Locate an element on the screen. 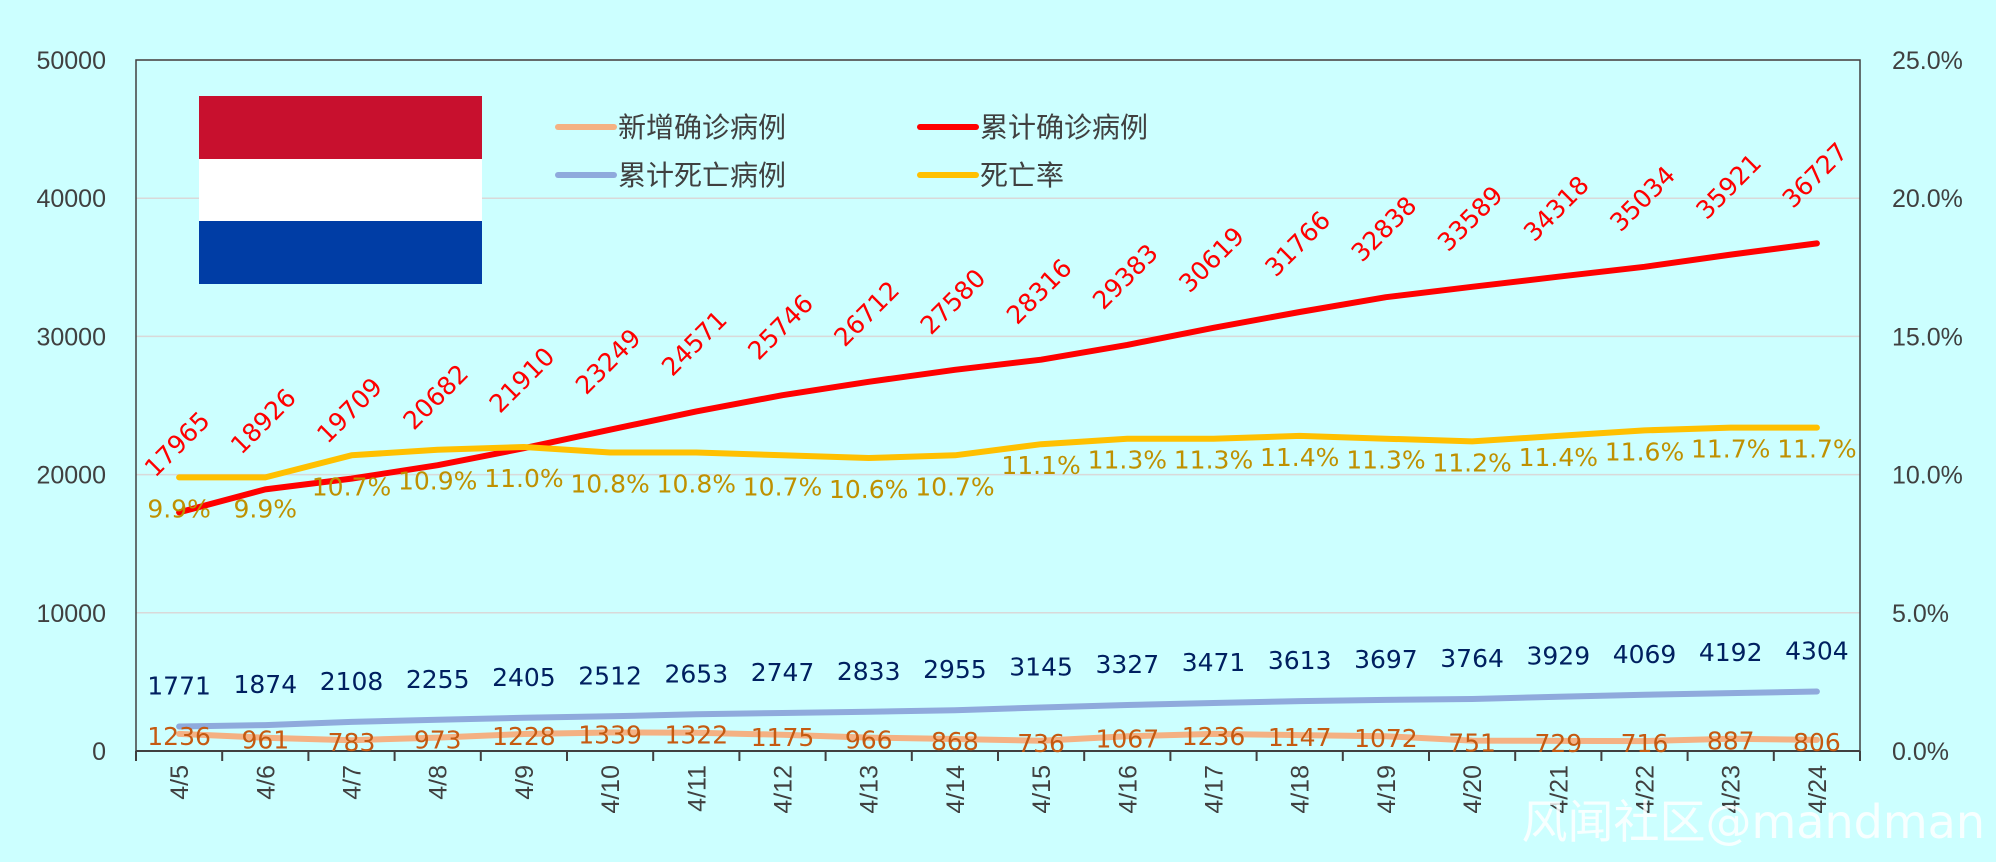  cumulative-deaths-label: 4192 is located at coordinates (1731, 652).